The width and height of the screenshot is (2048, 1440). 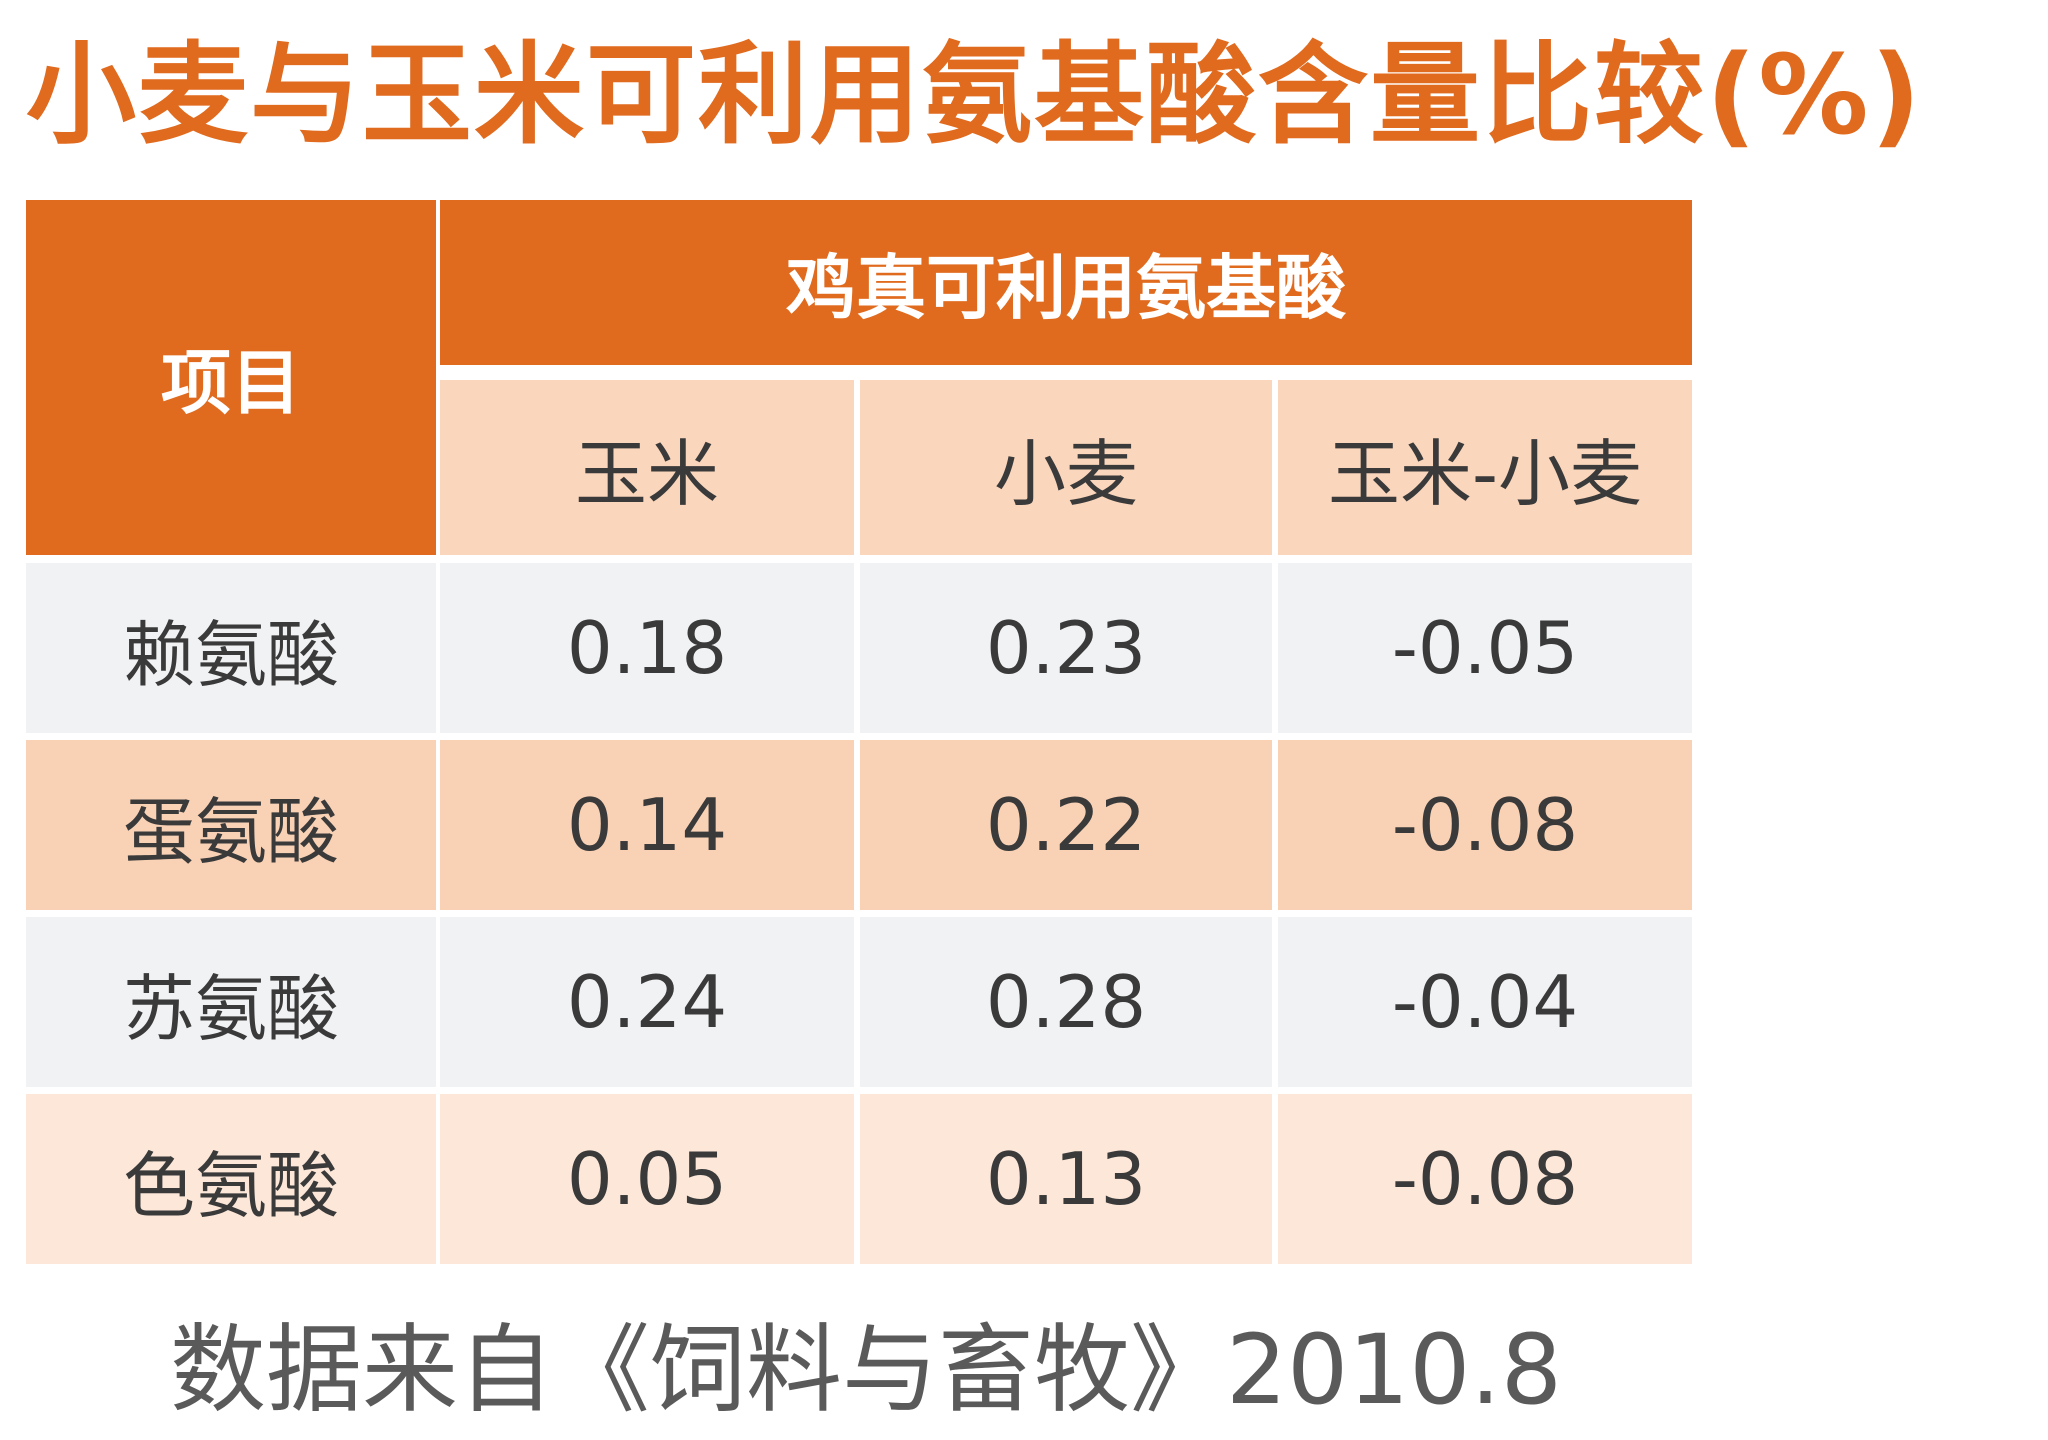 I want to click on table-cell-value: 0.28, so click(x=1066, y=1002).